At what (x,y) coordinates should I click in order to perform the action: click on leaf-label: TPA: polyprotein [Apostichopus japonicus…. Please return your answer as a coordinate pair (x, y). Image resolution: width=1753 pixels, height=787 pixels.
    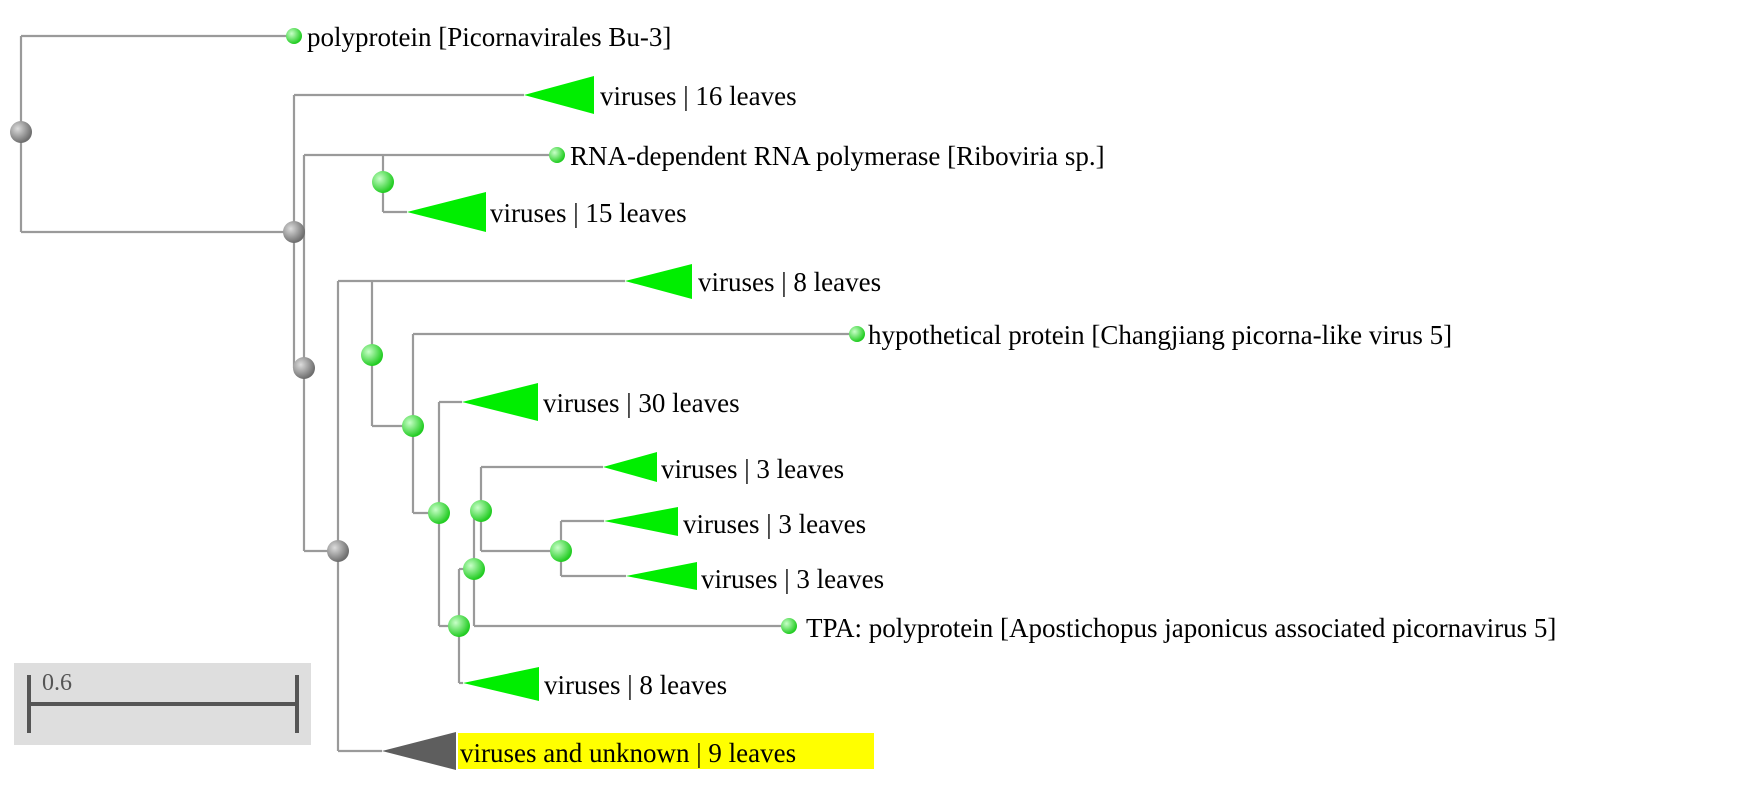
    Looking at the image, I should click on (1181, 628).